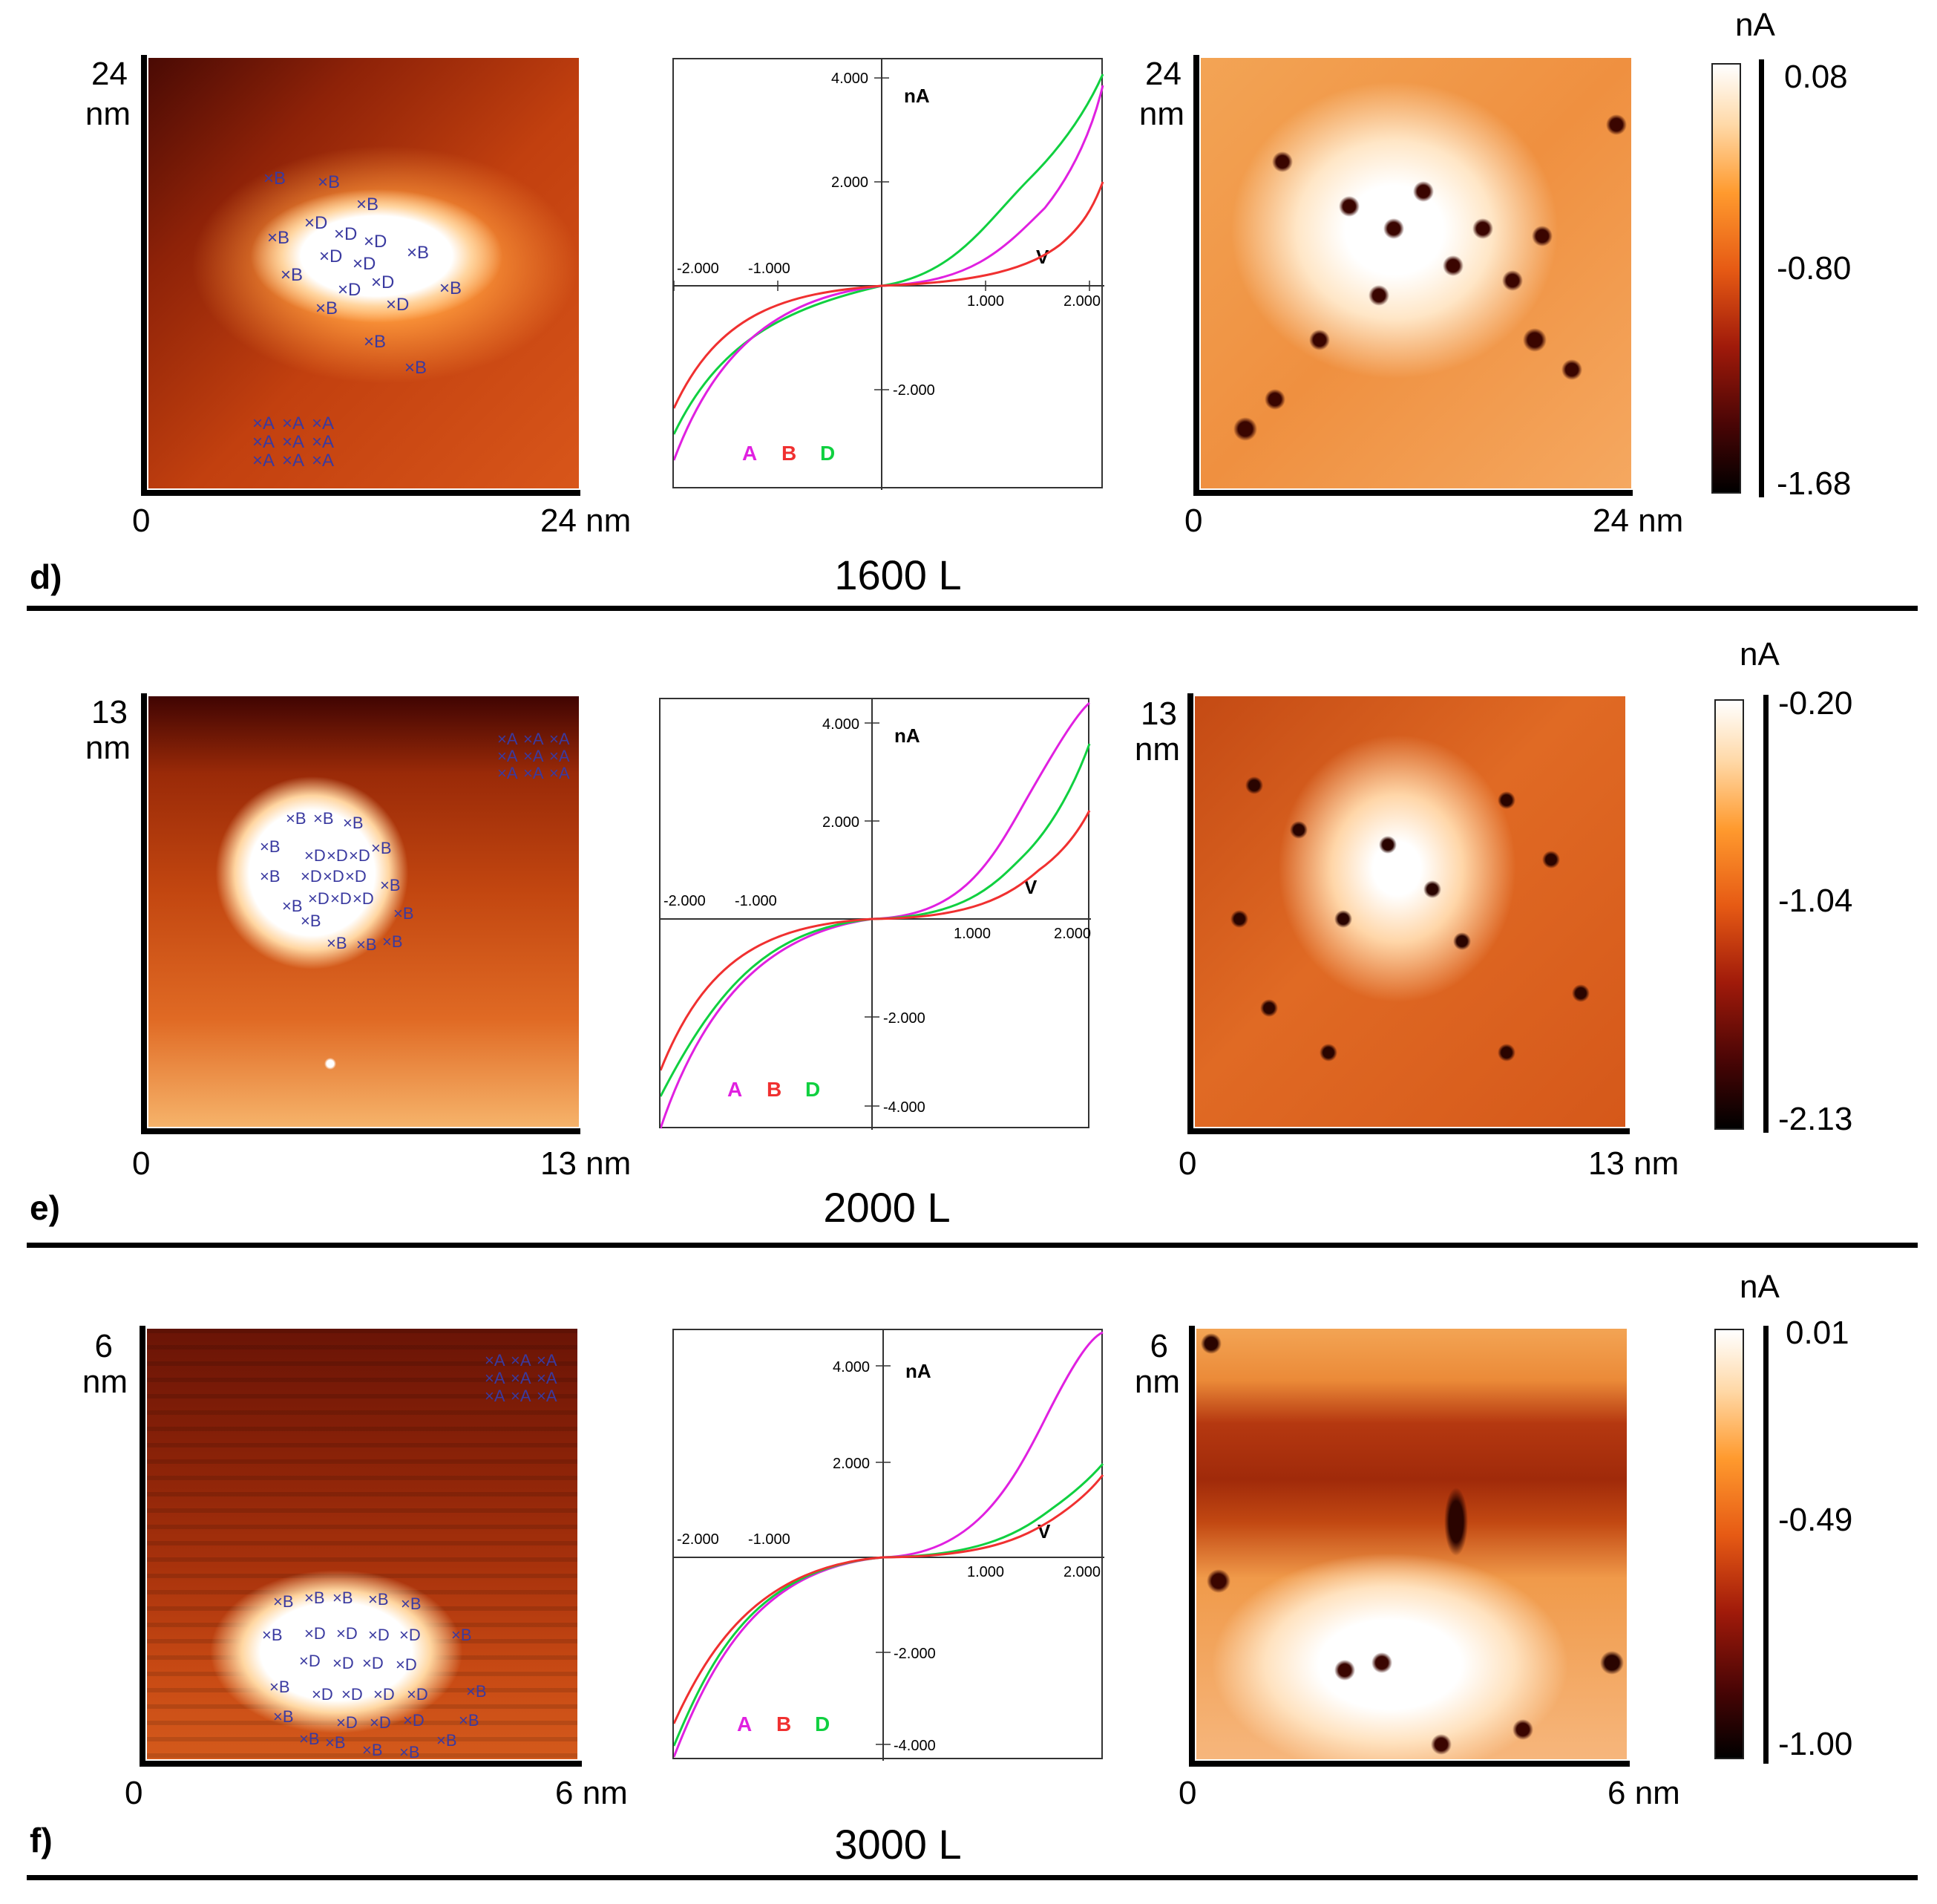  Describe the element at coordinates (972, 934) in the screenshot. I see `iv-x-tick: 1.000` at that location.